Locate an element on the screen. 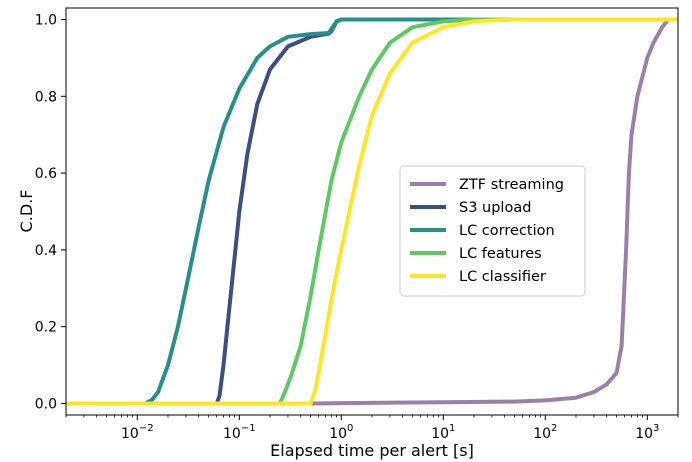 Image resolution: width=692 pixels, height=462 pixels. legend-label-4: LC classifier is located at coordinates (502, 277).